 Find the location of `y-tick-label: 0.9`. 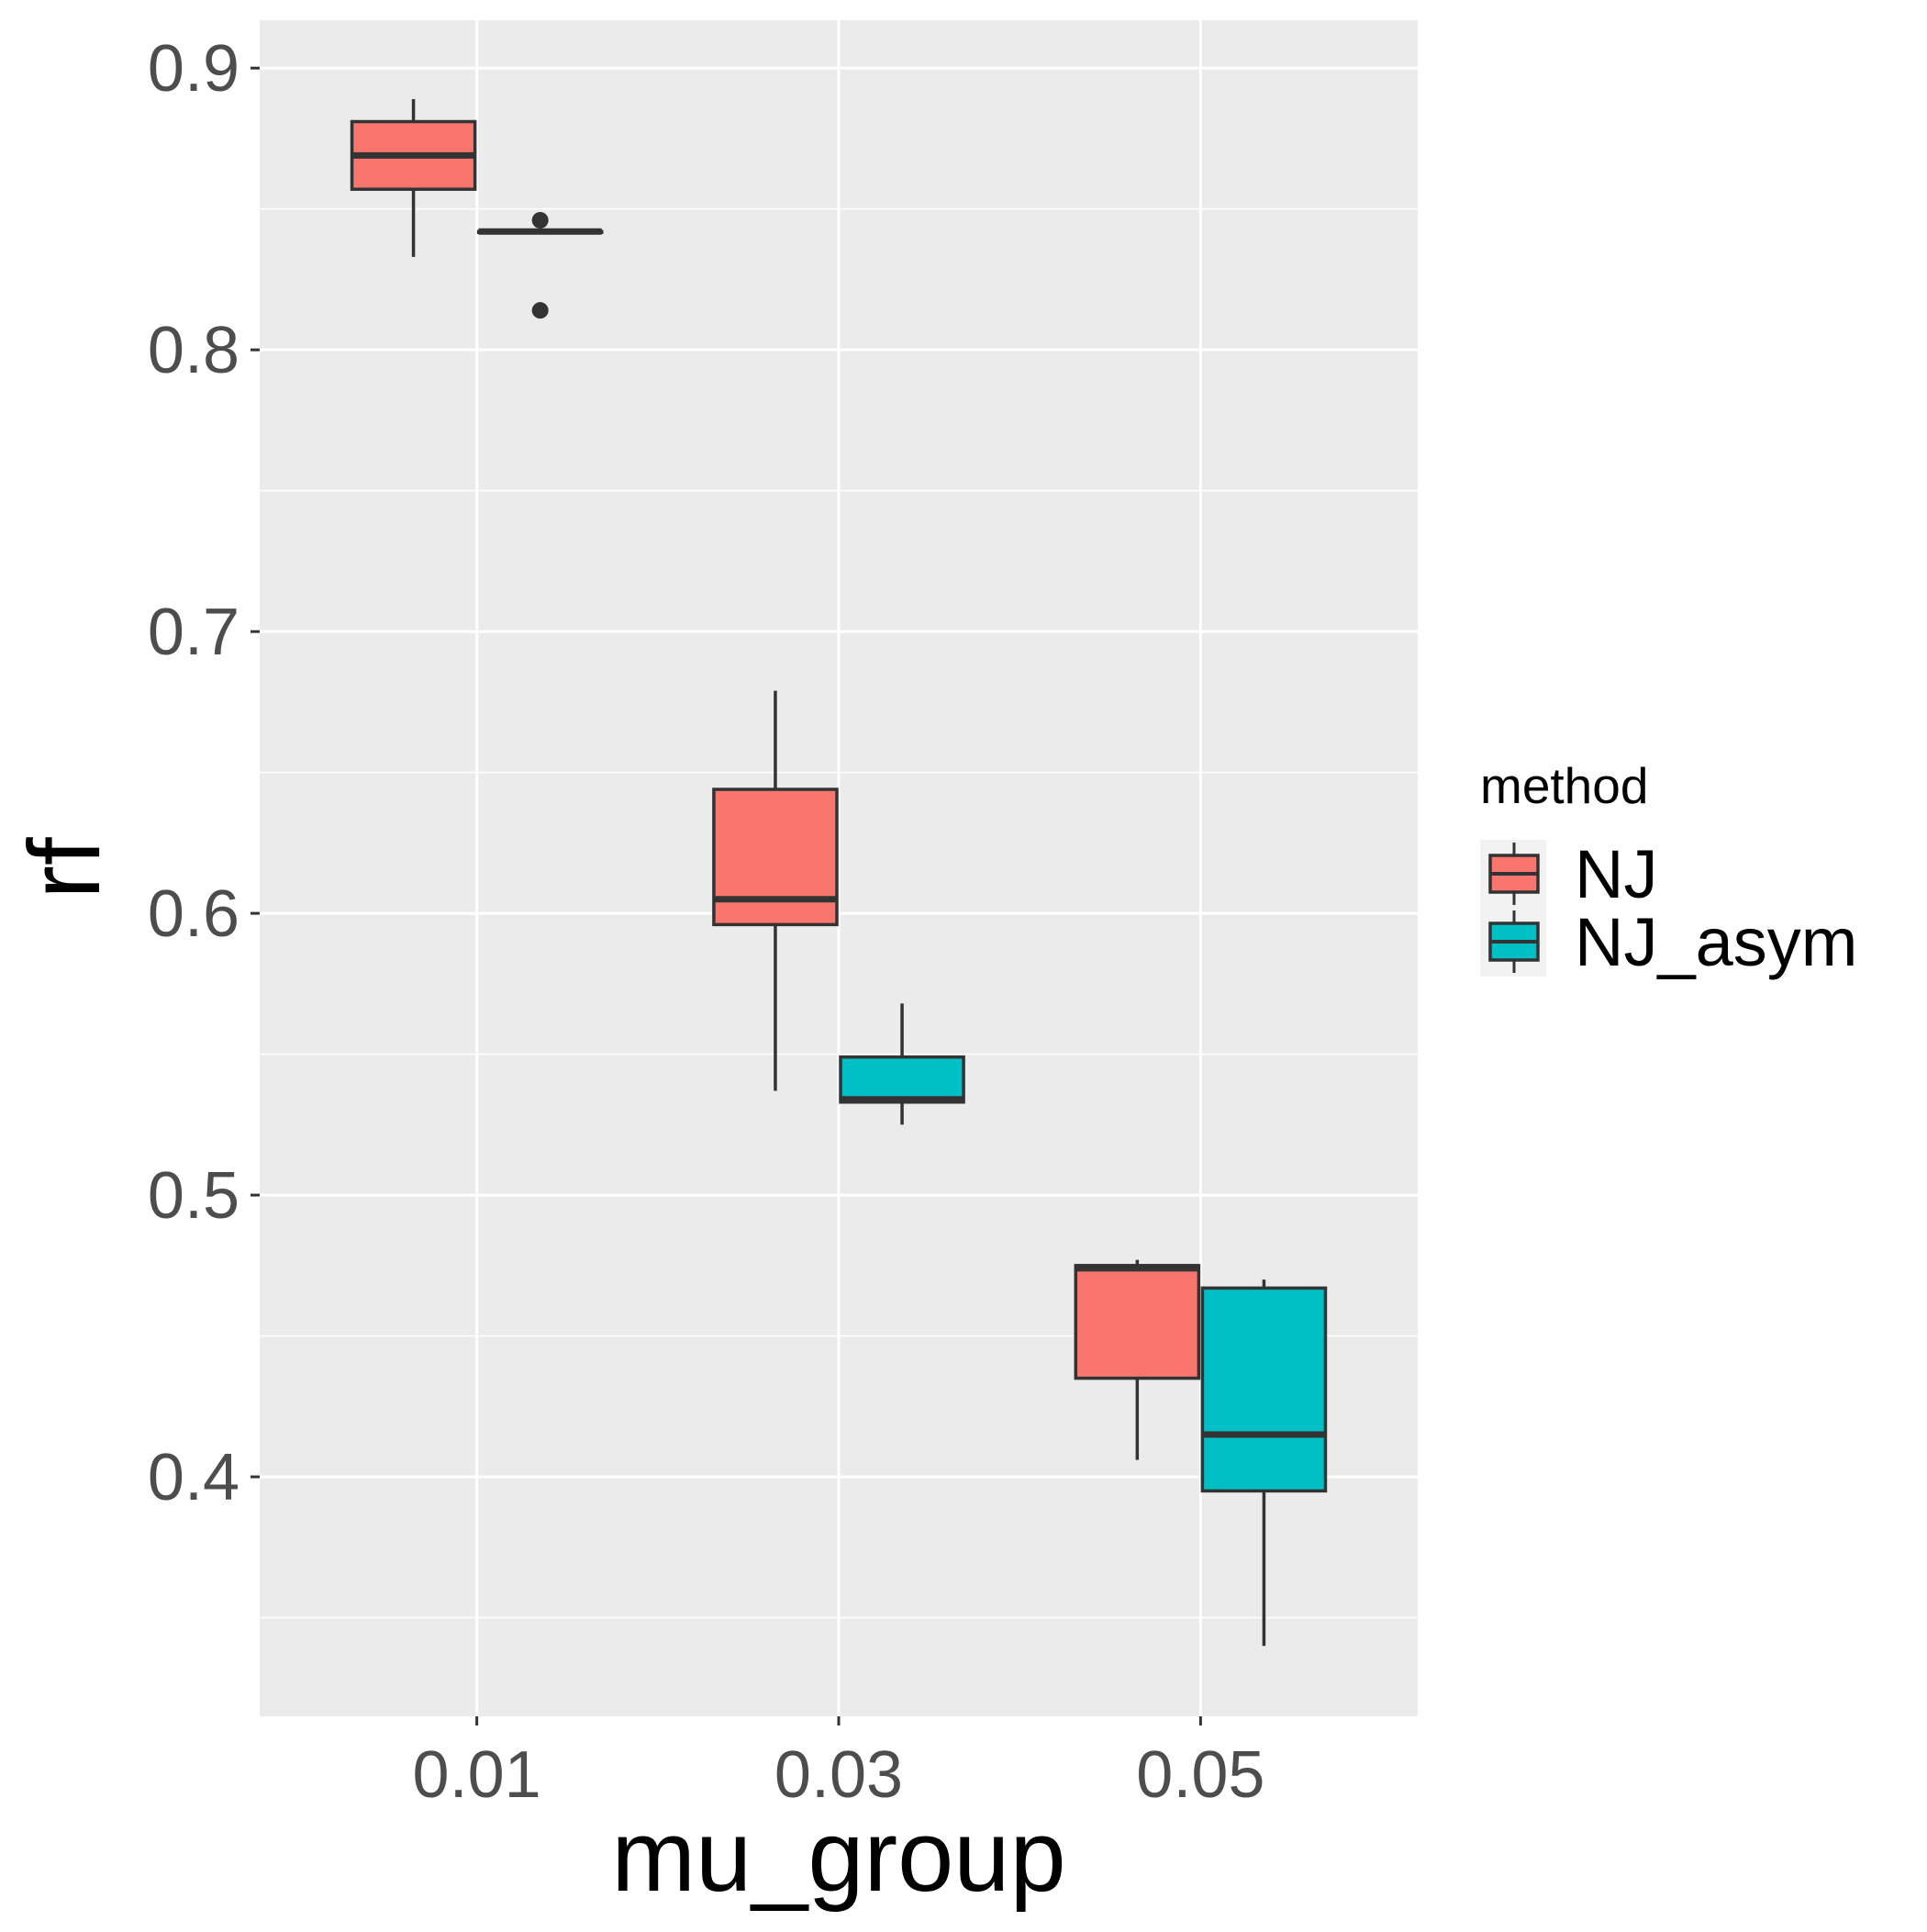

y-tick-label: 0.9 is located at coordinates (193, 69).